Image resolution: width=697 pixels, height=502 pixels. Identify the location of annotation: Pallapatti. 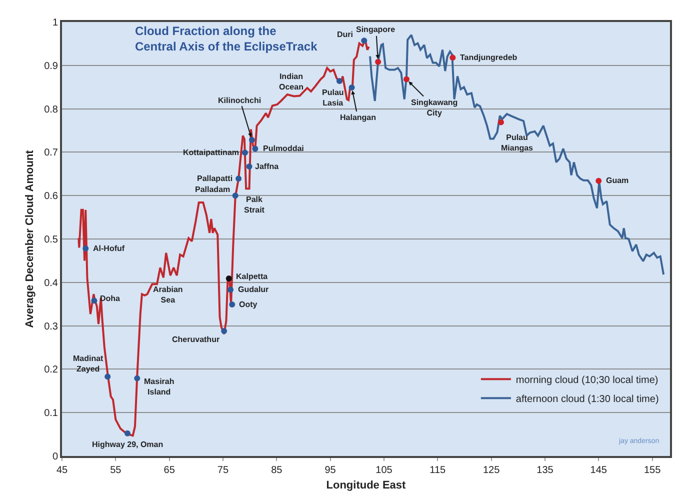
(215, 178).